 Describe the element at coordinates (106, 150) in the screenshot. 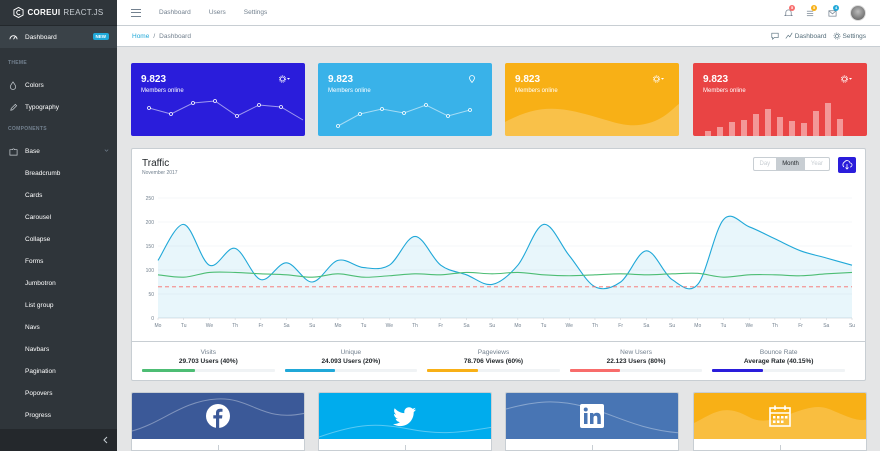

I see `chevron-down-icon` at that location.